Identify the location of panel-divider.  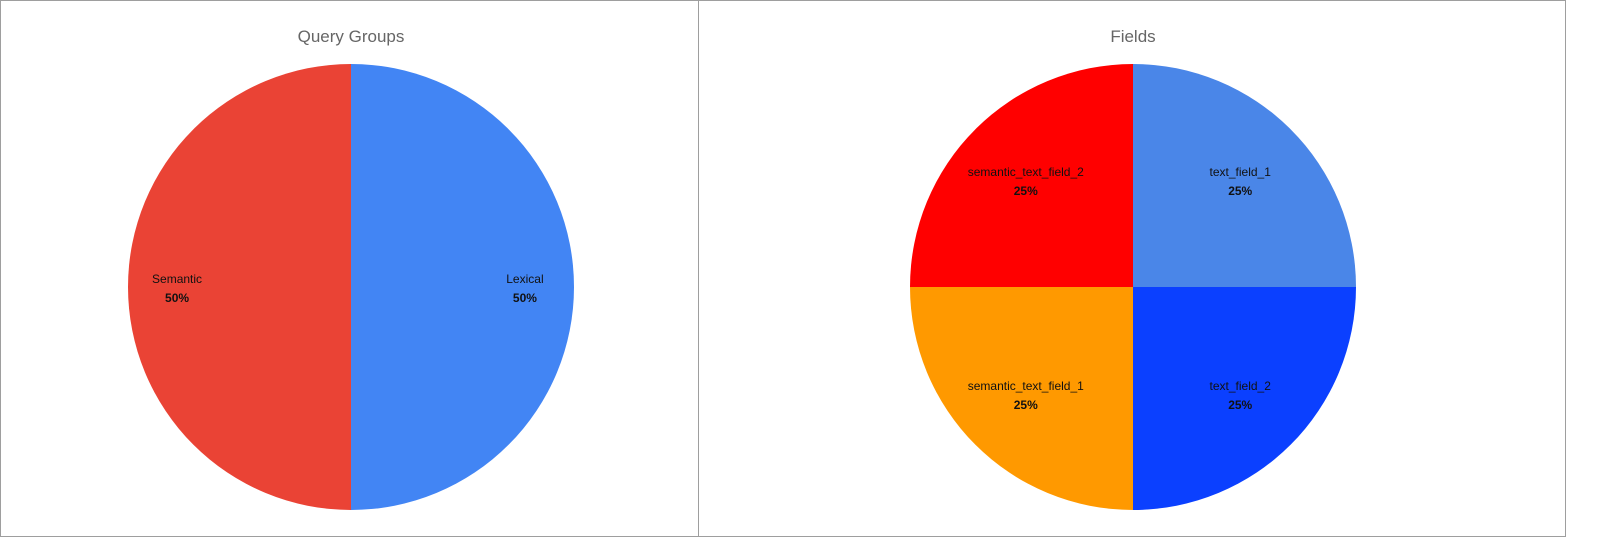
(698, 268).